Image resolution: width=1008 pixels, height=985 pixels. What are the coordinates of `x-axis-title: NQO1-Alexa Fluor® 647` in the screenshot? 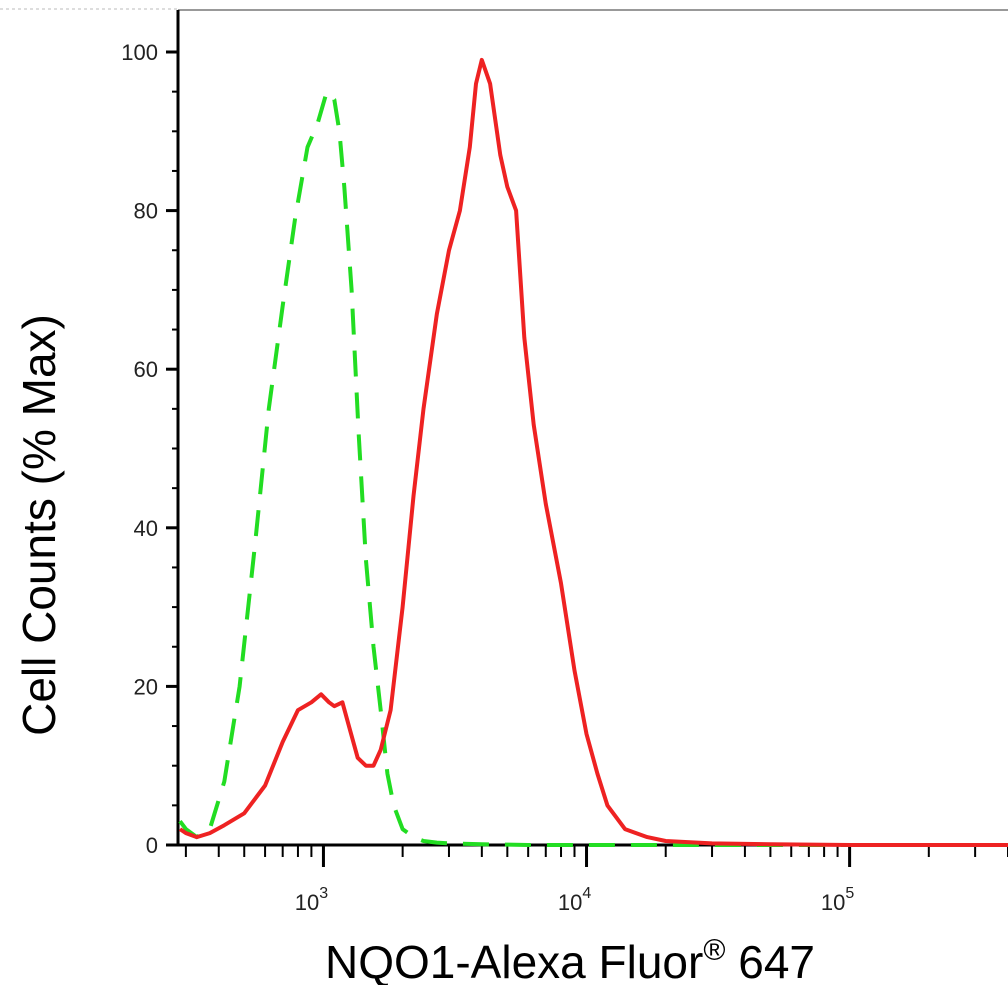 It's located at (570, 959).